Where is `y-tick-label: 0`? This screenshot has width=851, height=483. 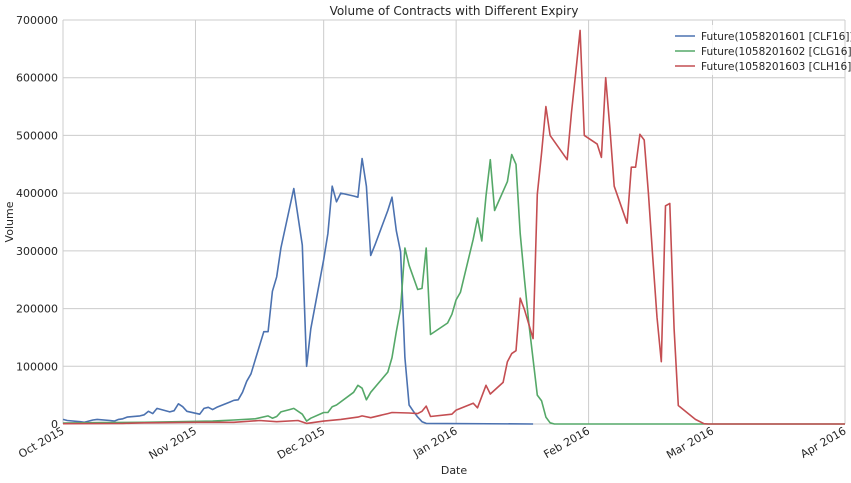 y-tick-label: 0 is located at coordinates (54, 424).